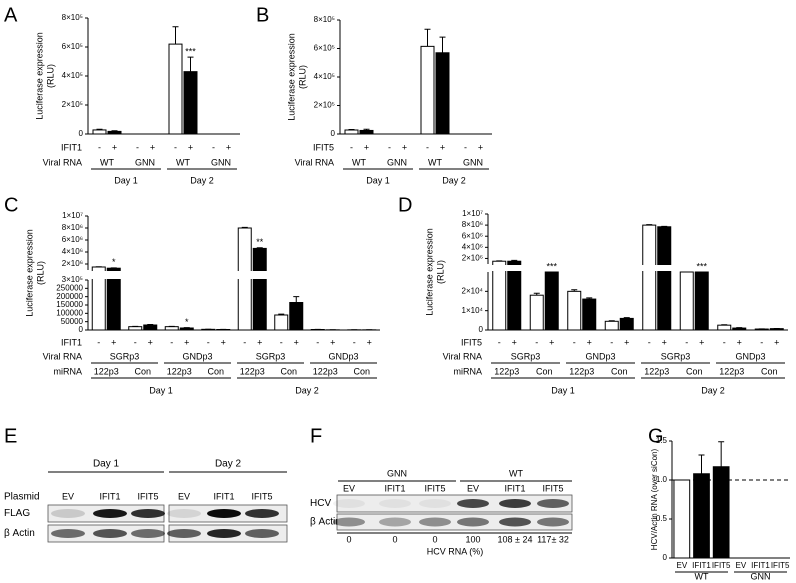 The height and width of the screenshot is (583, 796). What do you see at coordinates (72, 46) in the screenshot?
I see `y-tick-label: 6×10⁵` at bounding box center [72, 46].